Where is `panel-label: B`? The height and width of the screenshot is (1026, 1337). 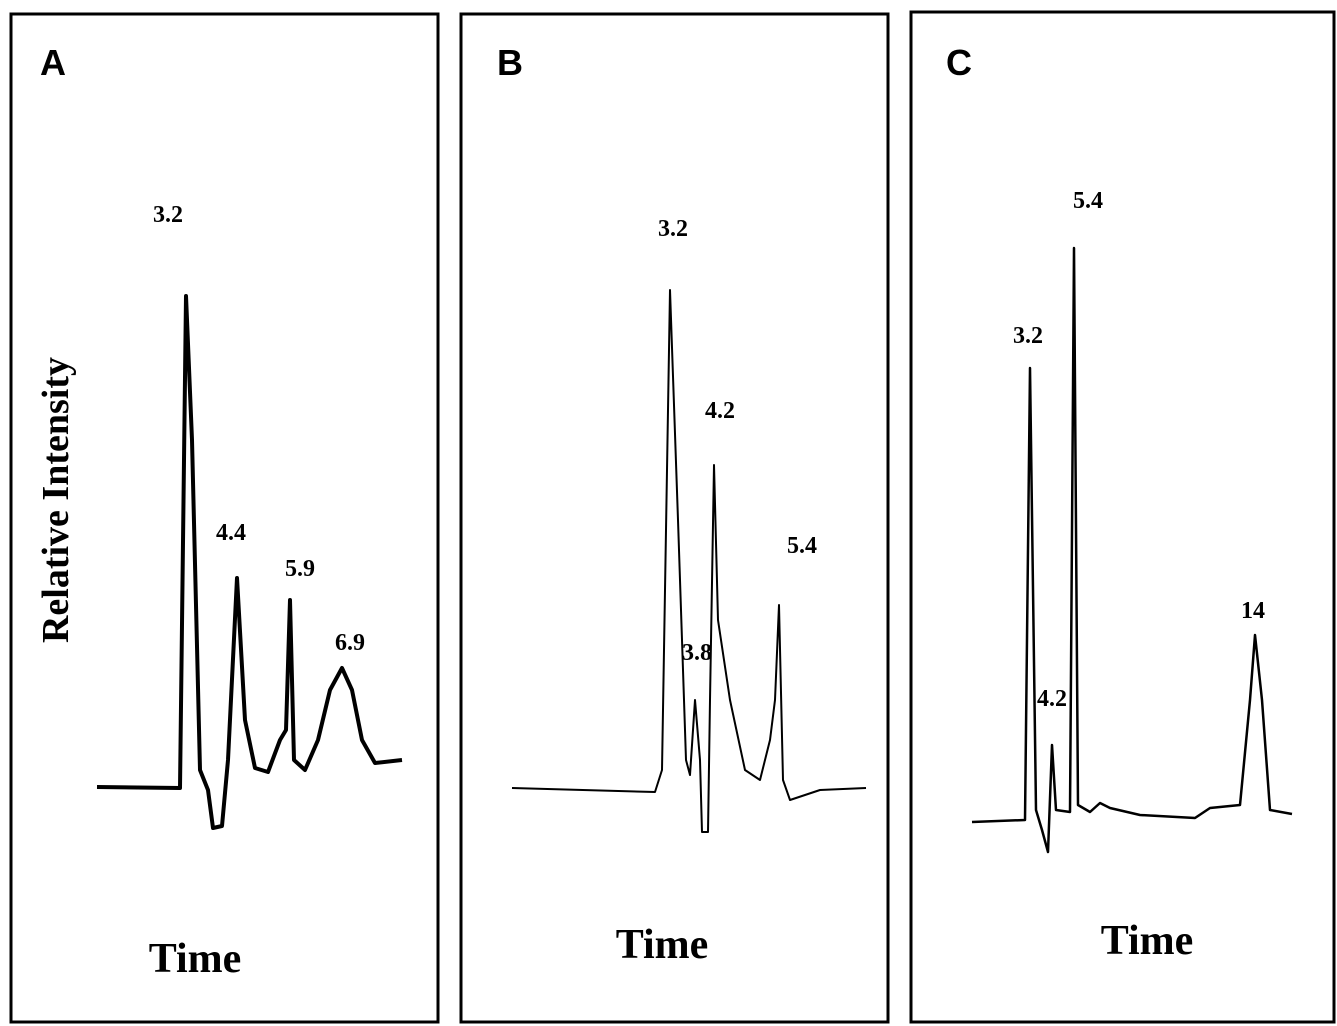
panel-label: B is located at coordinates (510, 62).